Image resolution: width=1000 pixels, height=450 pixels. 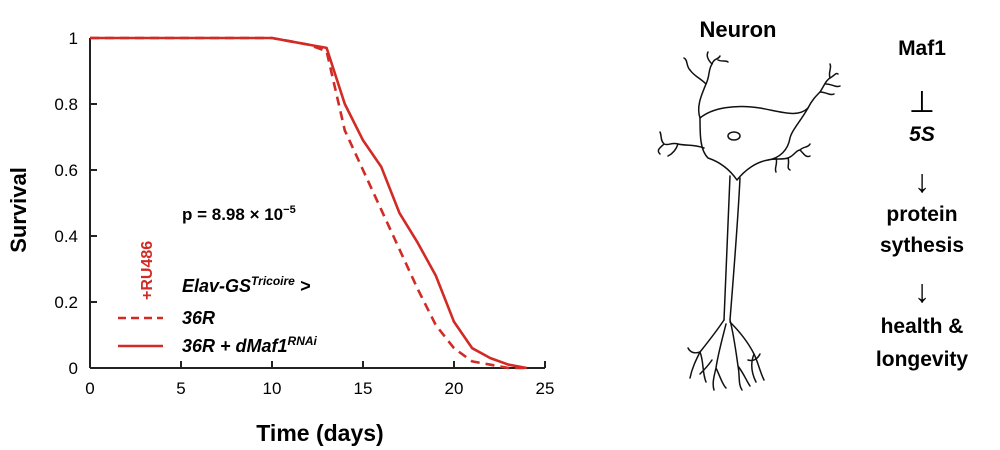 I want to click on pathway-longevity: longevity, so click(x=922, y=359).